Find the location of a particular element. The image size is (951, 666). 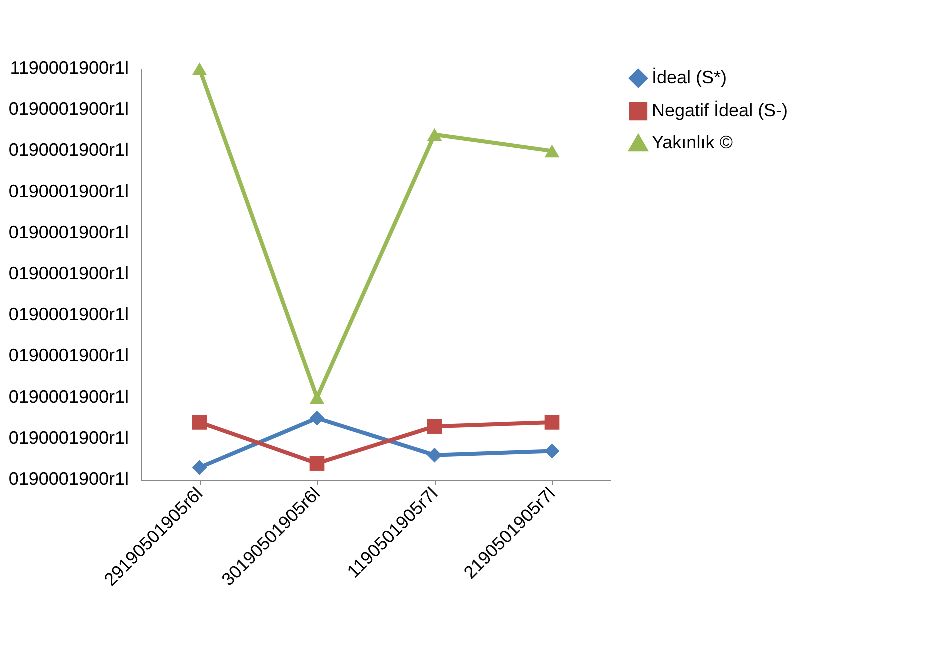

legend-label: Yakınlık © is located at coordinates (692, 142).